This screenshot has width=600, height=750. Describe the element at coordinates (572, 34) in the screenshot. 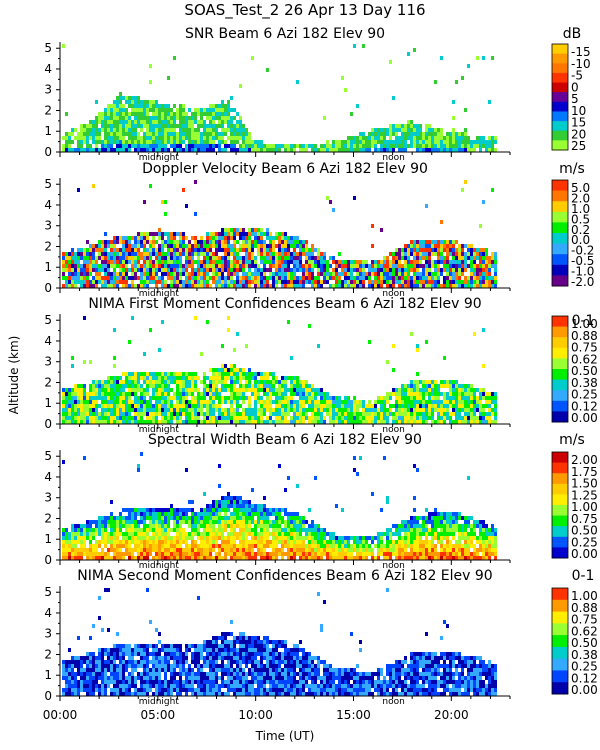

I see `panel-unit: dB` at that location.